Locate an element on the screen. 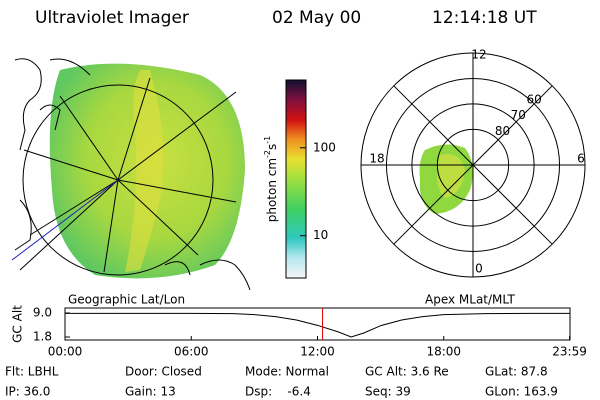  status-field: GLat: 87.8 is located at coordinates (516, 372).